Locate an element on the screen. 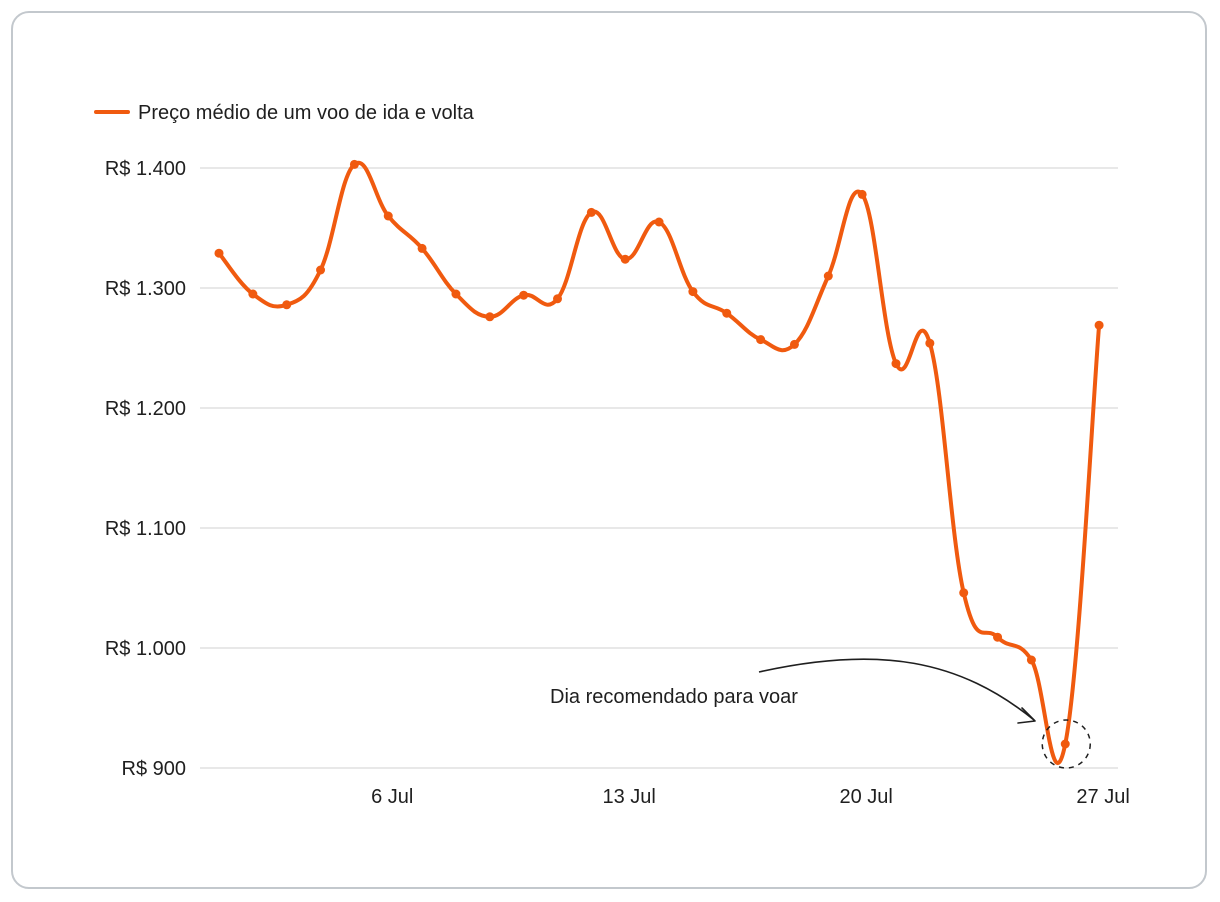 The image size is (1220, 902). legend-label: Preço médio de um voo de ida e volta is located at coordinates (306, 113).